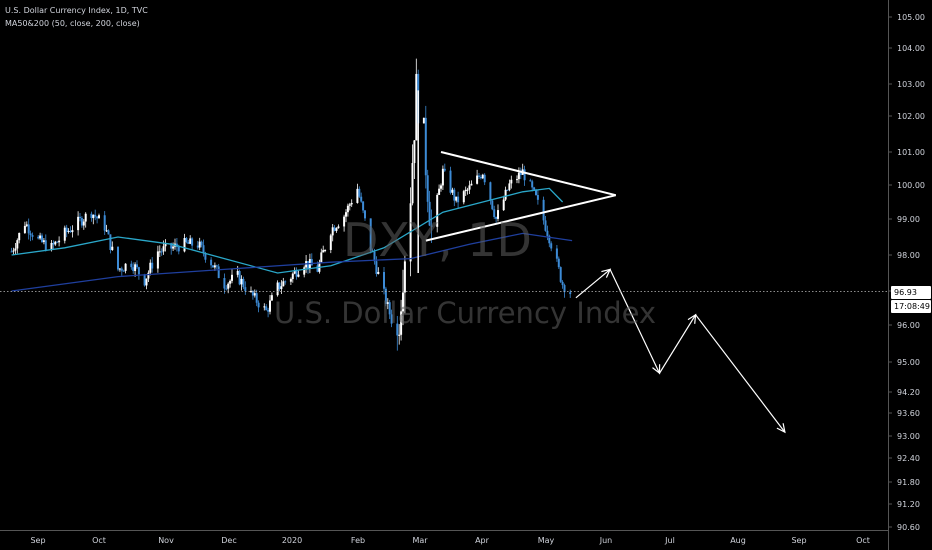 The height and width of the screenshot is (550, 932). Describe the element at coordinates (521, 218) in the screenshot. I see `triangle-lower-line` at that location.